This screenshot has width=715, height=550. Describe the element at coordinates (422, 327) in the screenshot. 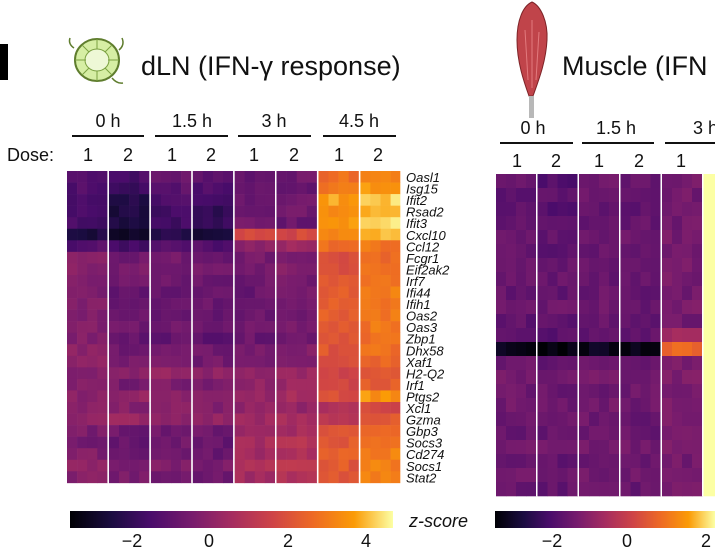

I see `gene-label: Oas3` at that location.